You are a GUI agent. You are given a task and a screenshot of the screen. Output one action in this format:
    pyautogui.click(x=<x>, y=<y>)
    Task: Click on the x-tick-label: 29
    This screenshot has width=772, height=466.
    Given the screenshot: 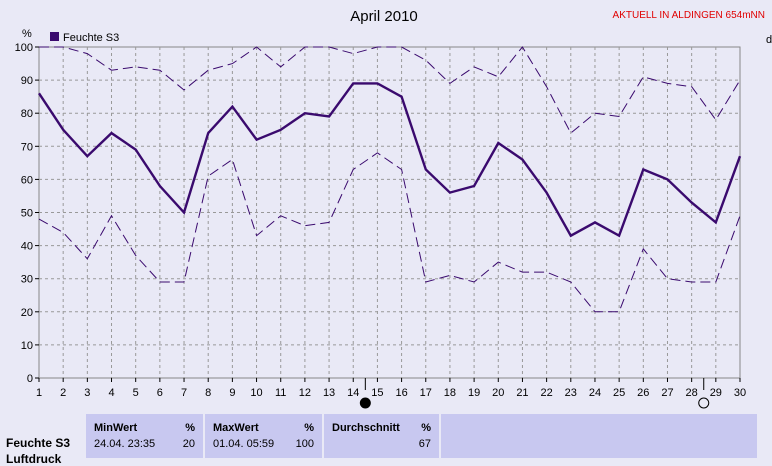 What is the action you would take?
    pyautogui.click(x=716, y=393)
    